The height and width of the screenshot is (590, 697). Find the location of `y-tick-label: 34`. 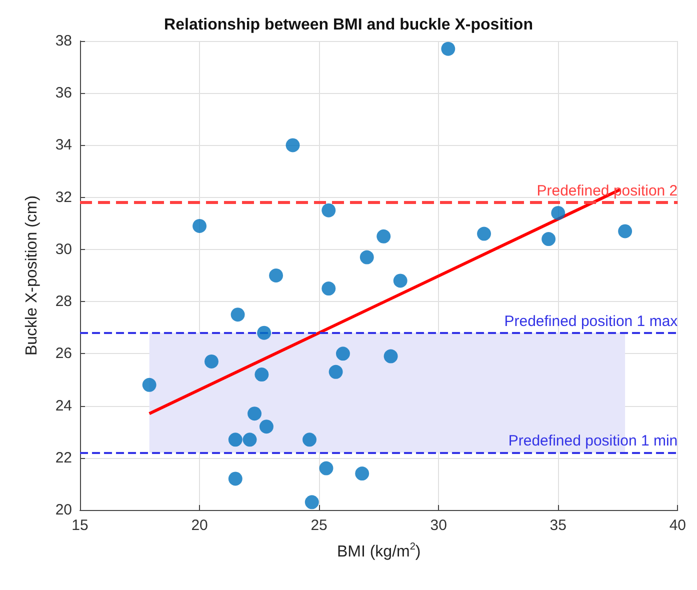

y-tick-label: 34 is located at coordinates (63, 145).